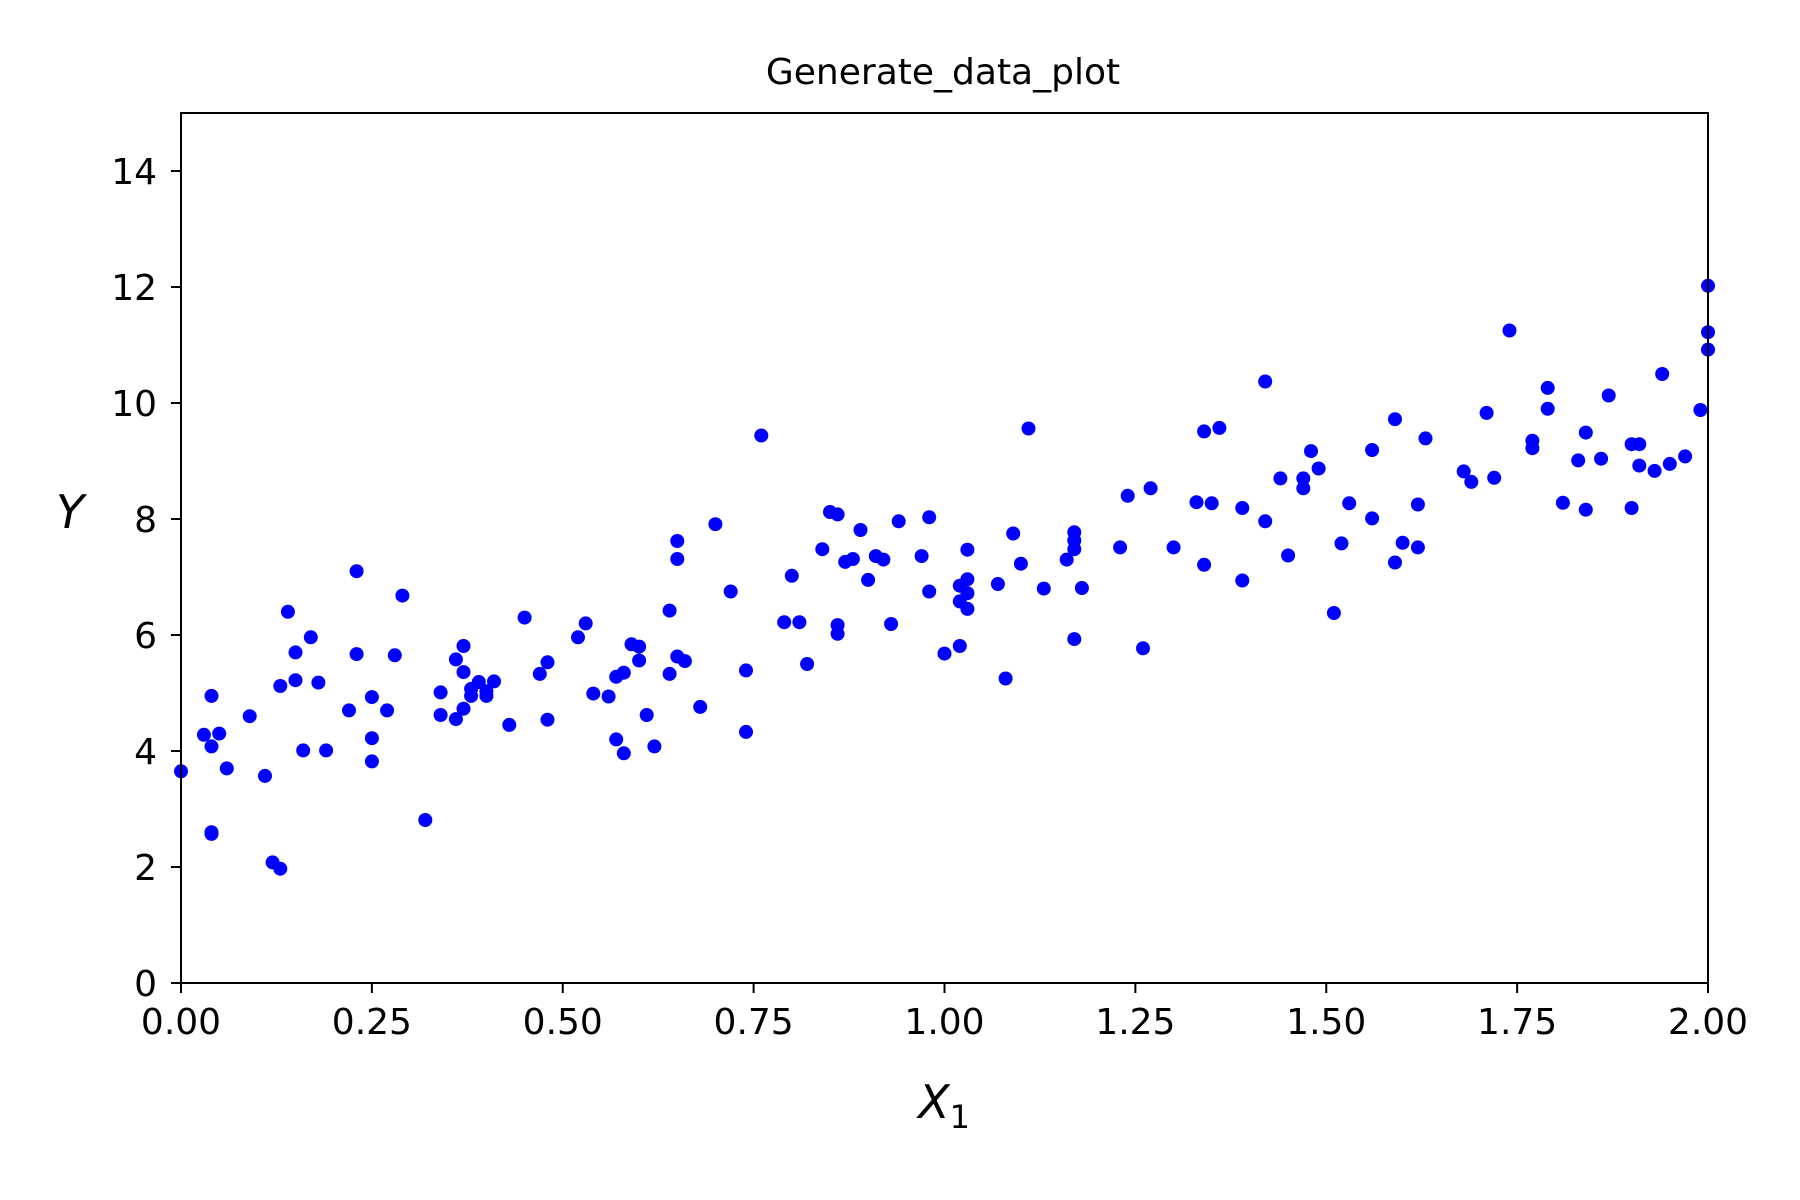  Describe the element at coordinates (134, 172) in the screenshot. I see `y-tick-label: 14` at that location.